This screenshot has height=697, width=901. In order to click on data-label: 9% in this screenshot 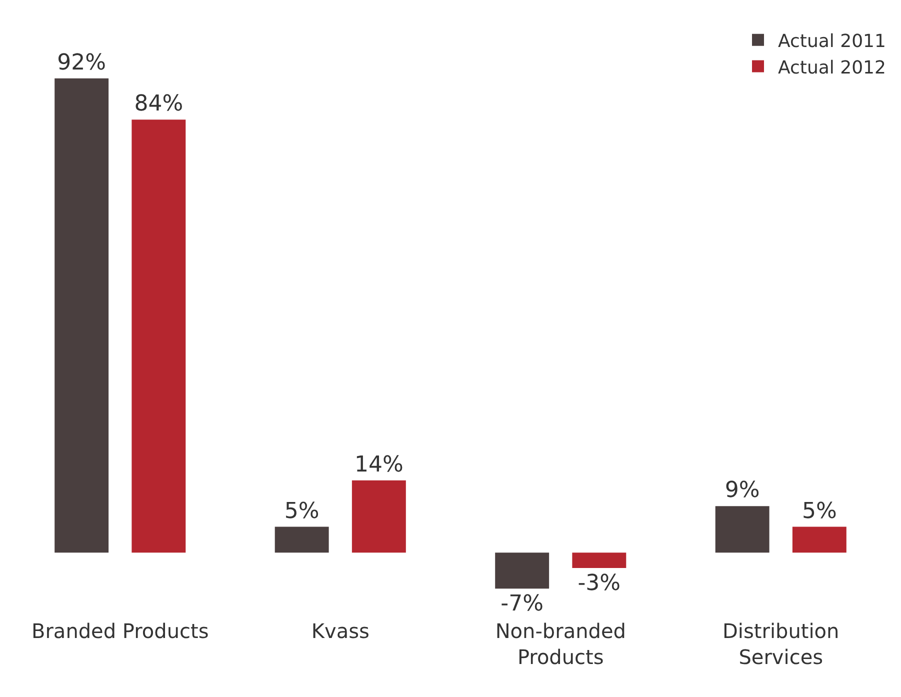, I will do `click(742, 491)`.